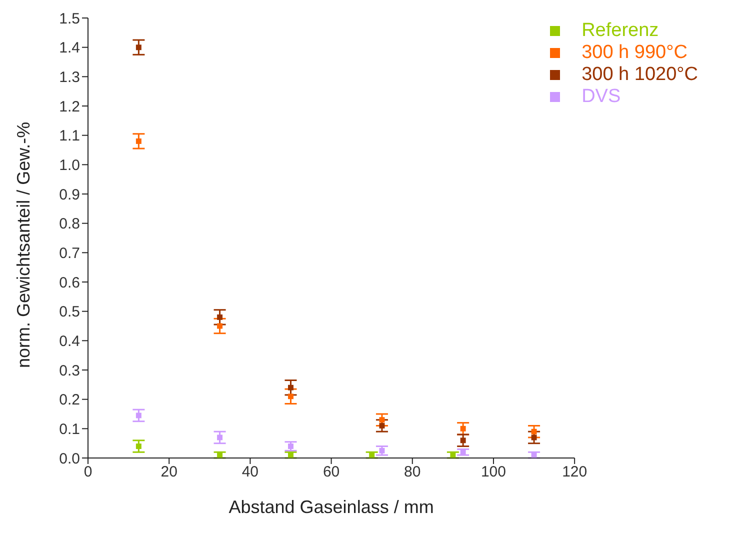 This screenshot has width=755, height=542. I want to click on y-axis-title: norm. Gewichtsanteil / Gew.-%, so click(23, 245).